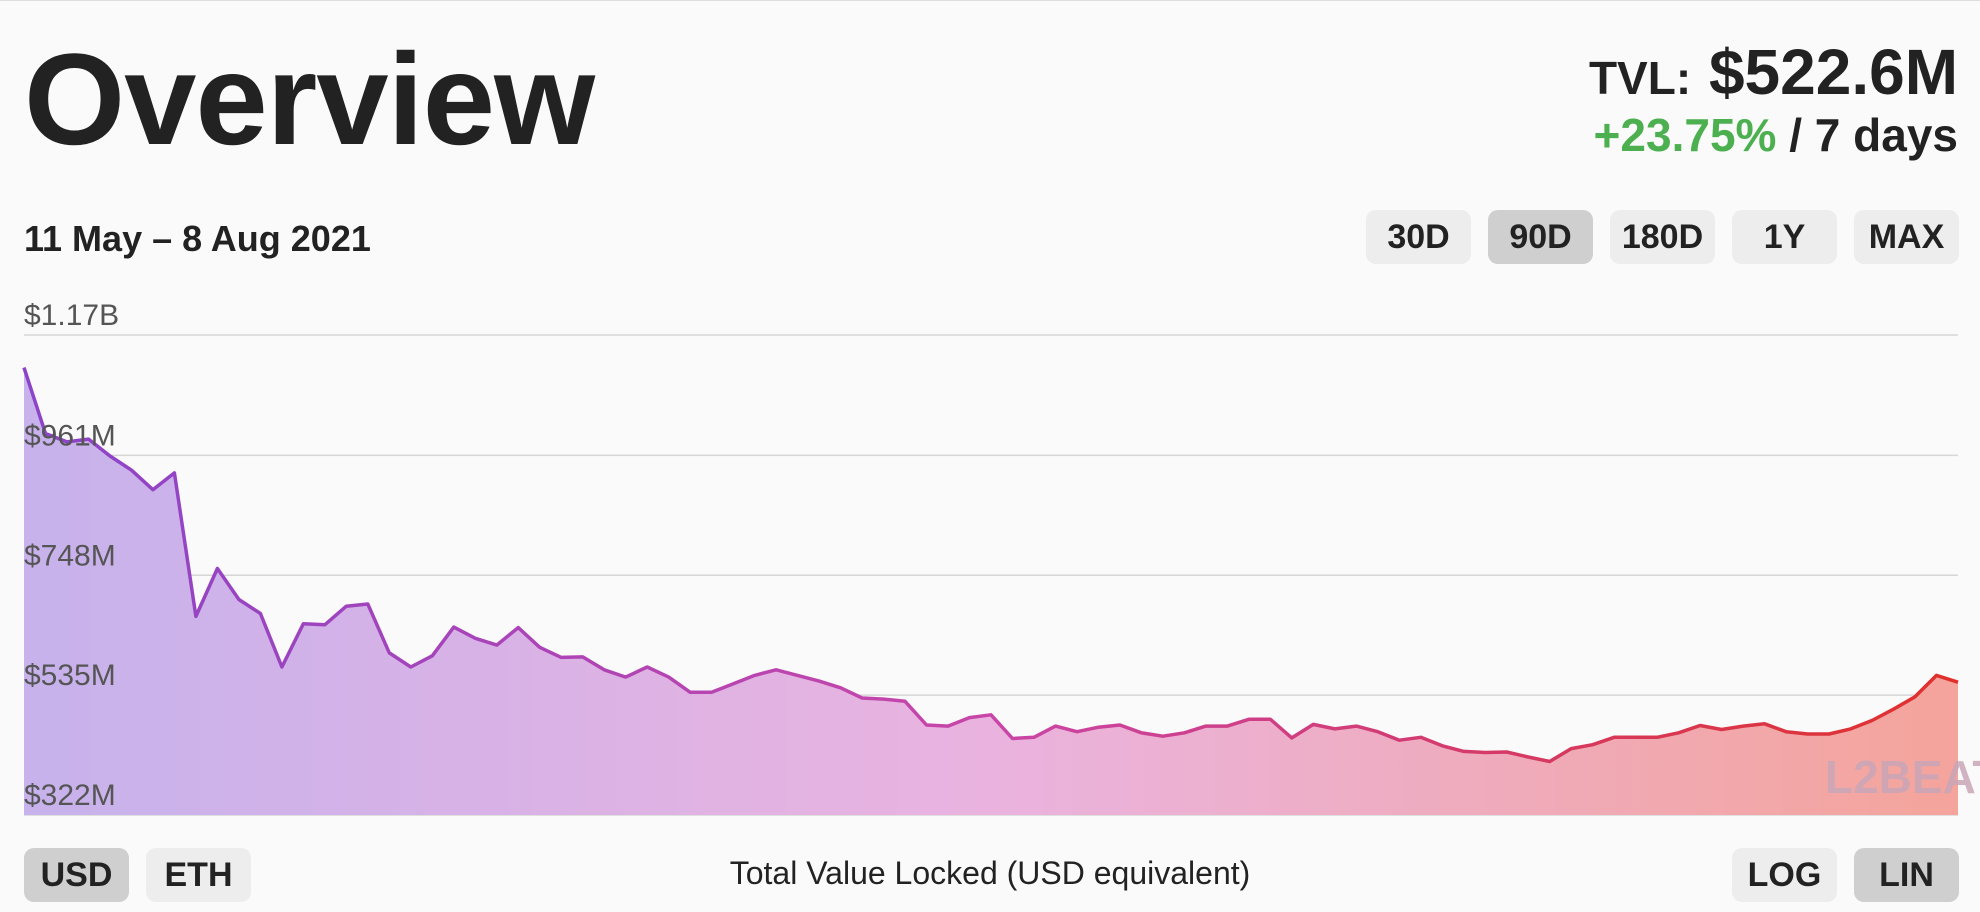 This screenshot has height=912, width=1980. What do you see at coordinates (197, 238) in the screenshot?
I see `date-range: 11 May – 8 Aug 2021` at bounding box center [197, 238].